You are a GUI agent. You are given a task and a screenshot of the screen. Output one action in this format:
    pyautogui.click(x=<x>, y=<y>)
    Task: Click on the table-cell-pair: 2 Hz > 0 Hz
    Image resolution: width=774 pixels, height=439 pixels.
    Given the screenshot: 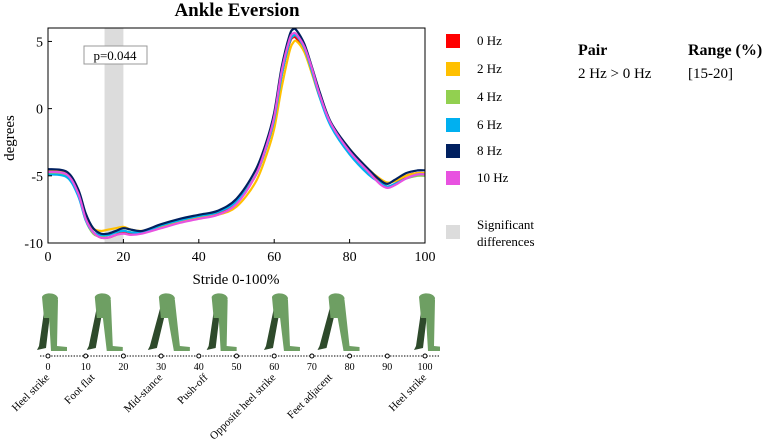 What is the action you would take?
    pyautogui.click(x=615, y=74)
    